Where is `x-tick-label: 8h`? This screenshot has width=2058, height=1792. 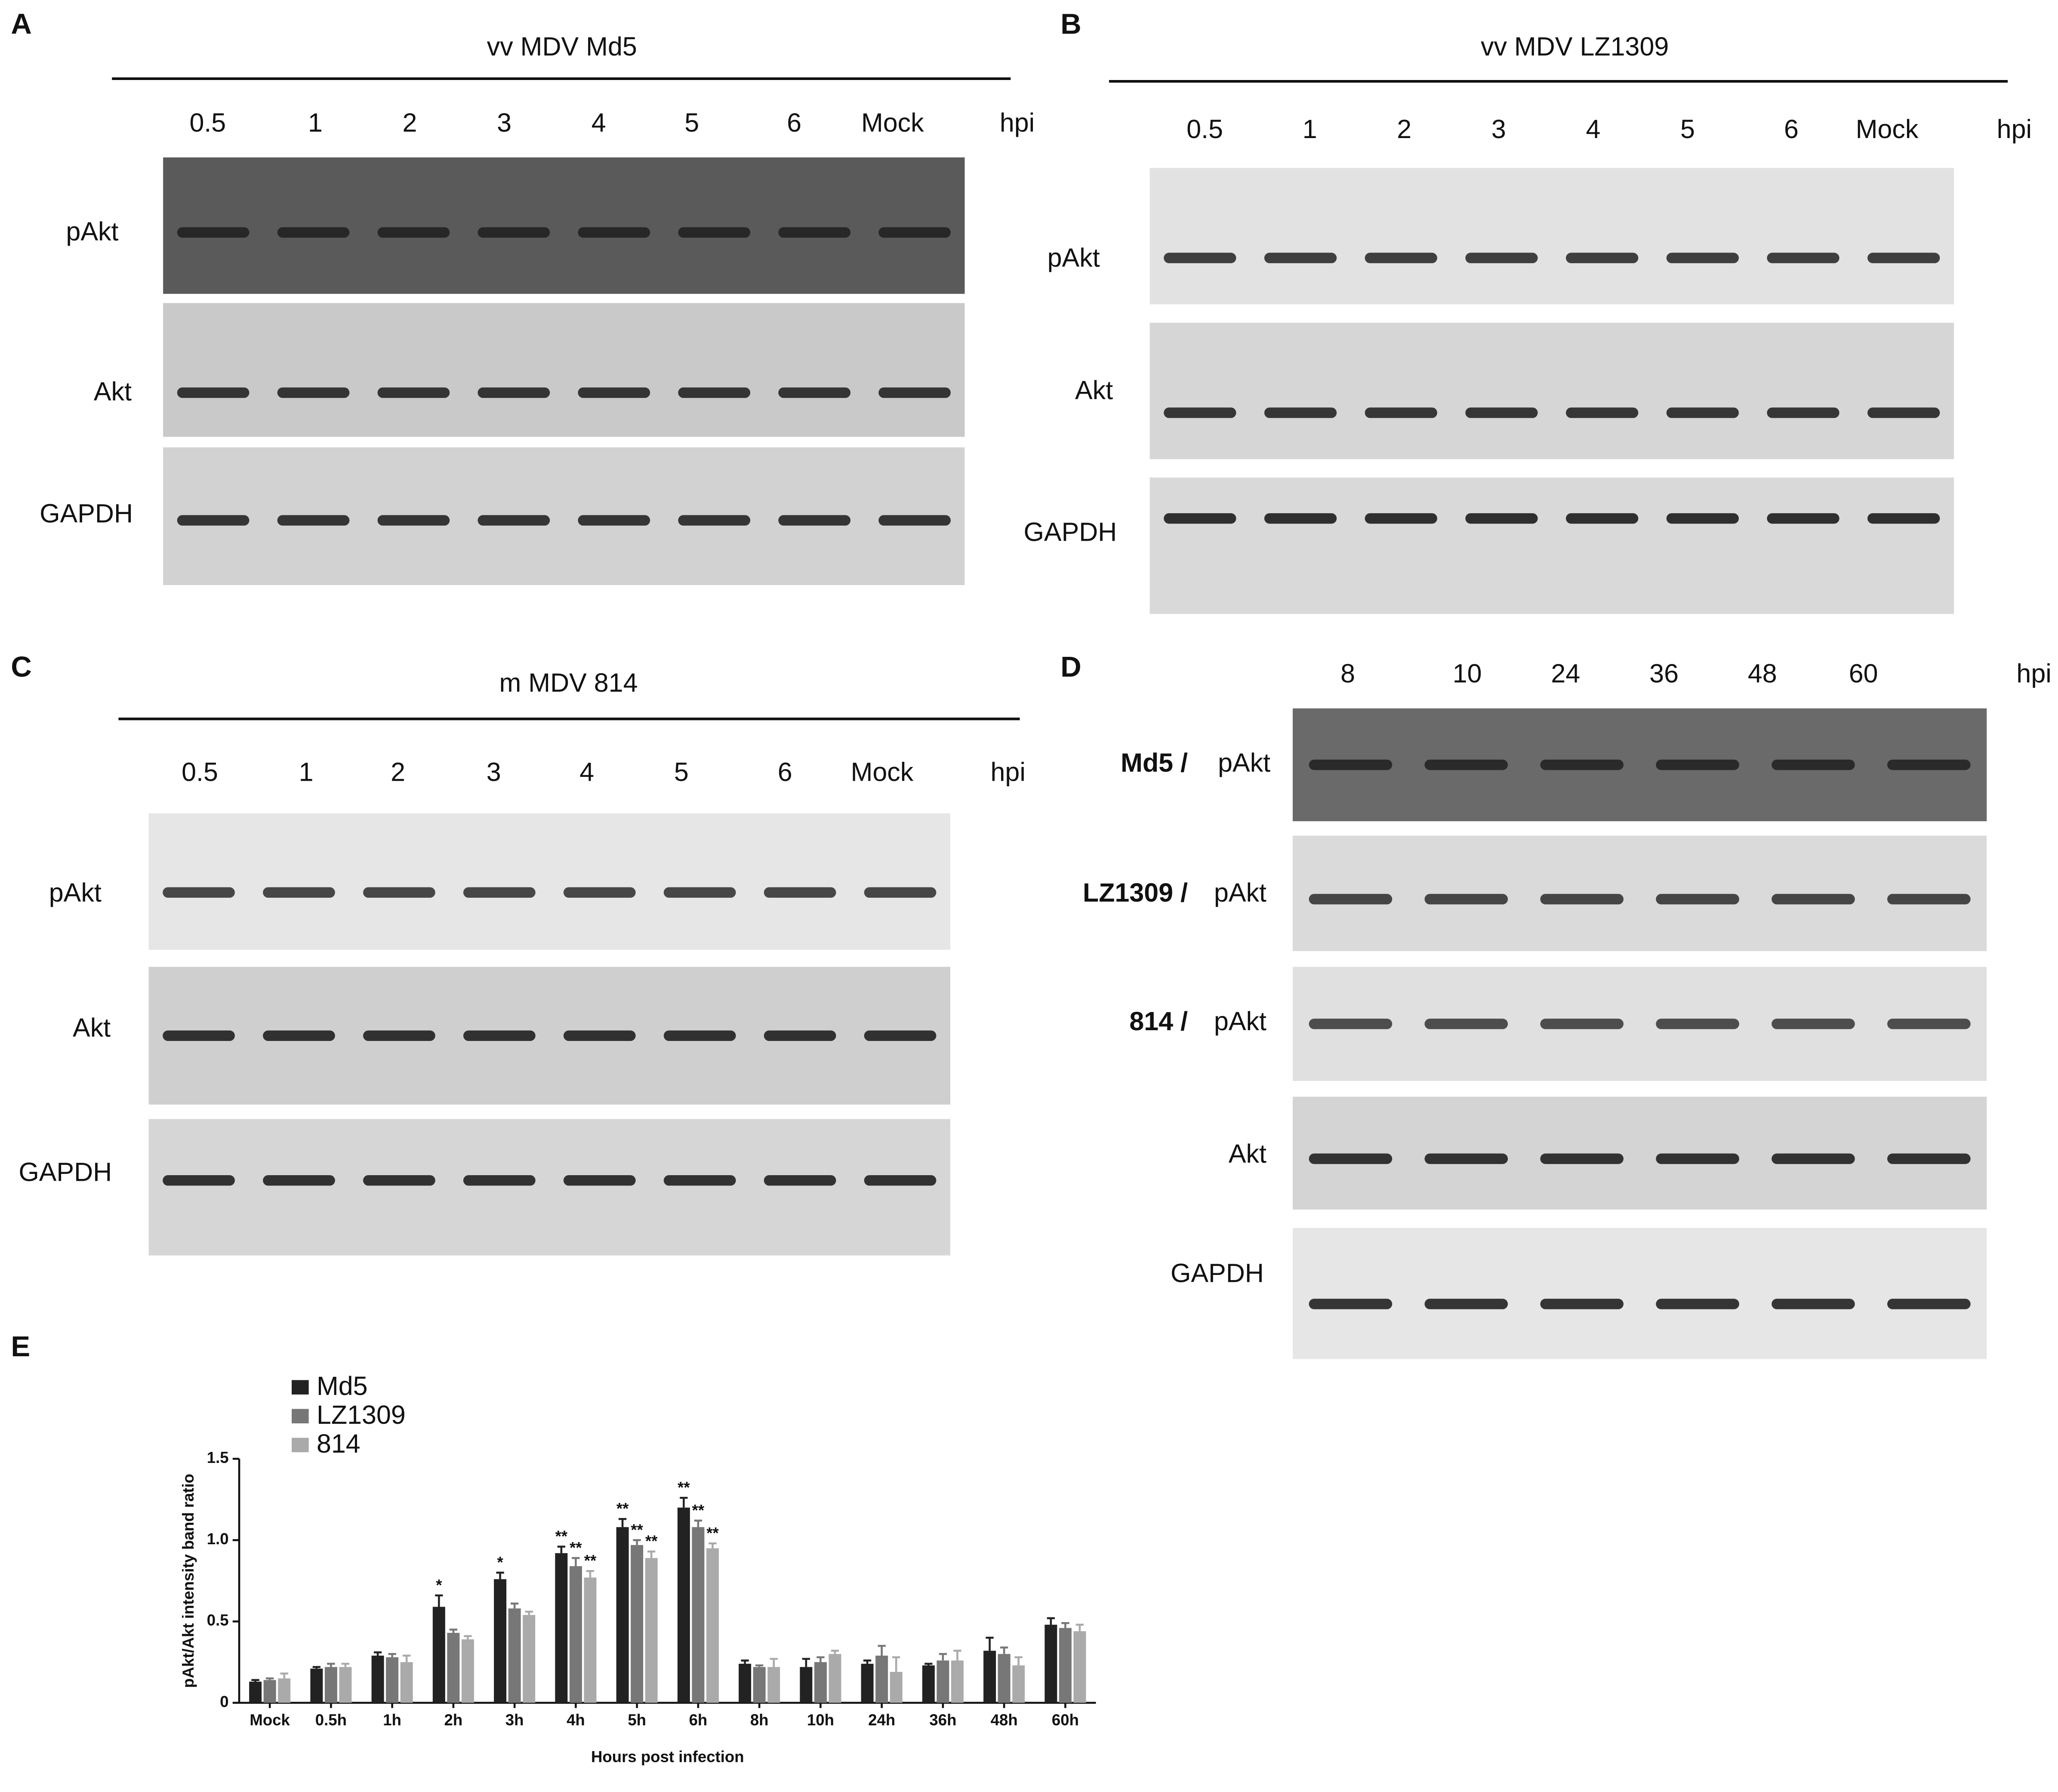 x-tick-label: 8h is located at coordinates (759, 1720).